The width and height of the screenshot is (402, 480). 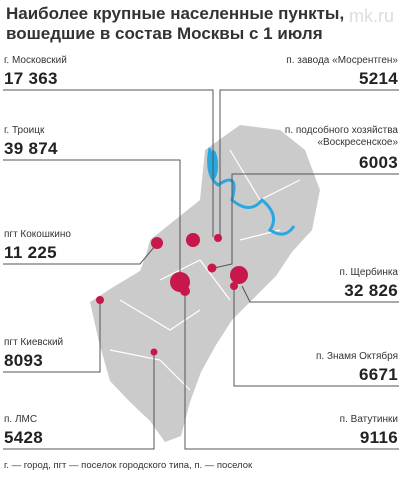 What do you see at coordinates (31, 148) in the screenshot?
I see `place-population: 39 874` at bounding box center [31, 148].